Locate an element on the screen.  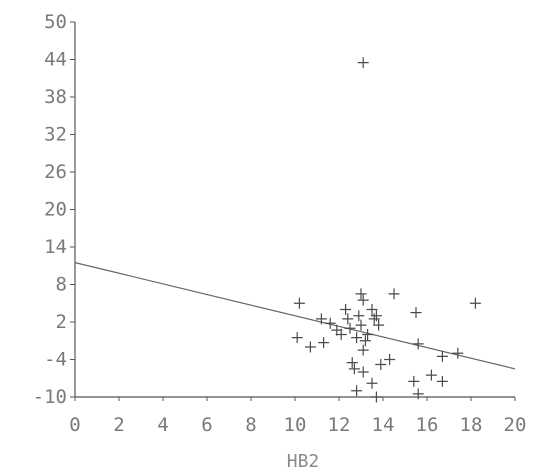
x-tick-label: 20 is located at coordinates (515, 425).